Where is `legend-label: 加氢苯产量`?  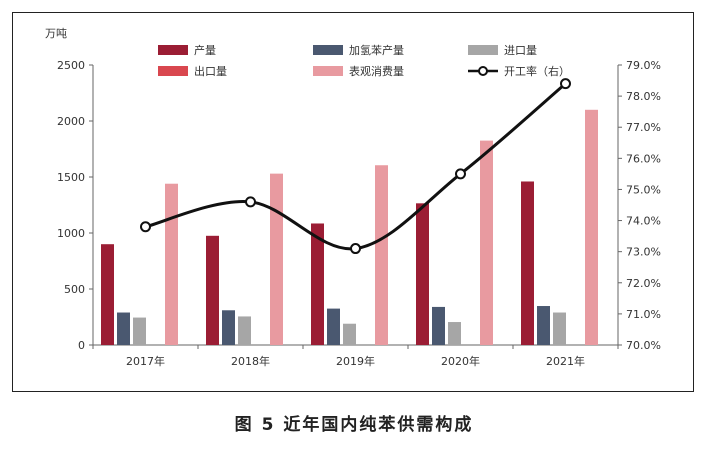 legend-label: 加氢苯产量 is located at coordinates (376, 50).